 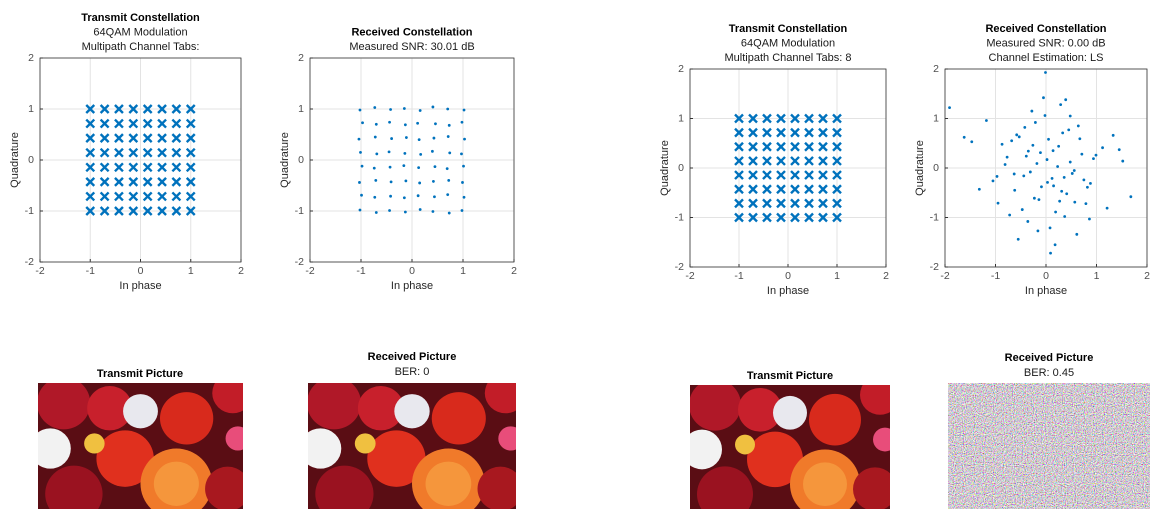 What do you see at coordinates (1049, 373) in the screenshot?
I see `picture-subtitle: BER: 0.45` at bounding box center [1049, 373].